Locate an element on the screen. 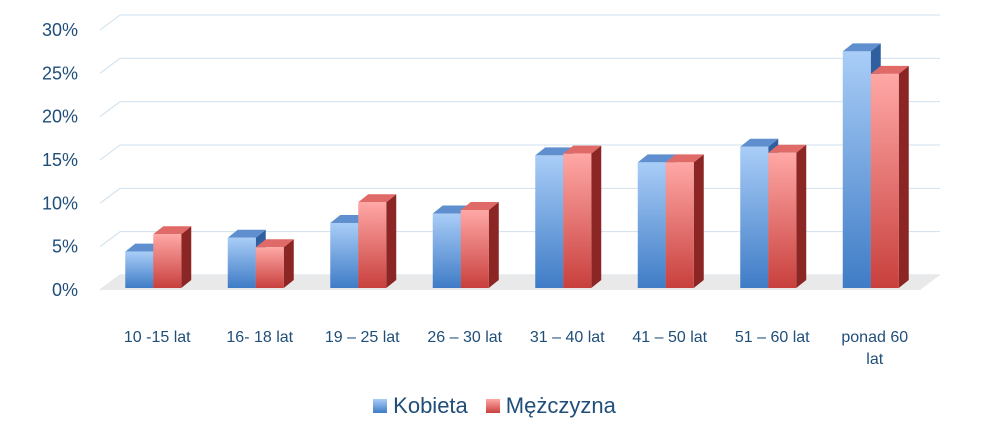 The image size is (989, 438). legend-swatch-mezczyzna is located at coordinates (492, 406).